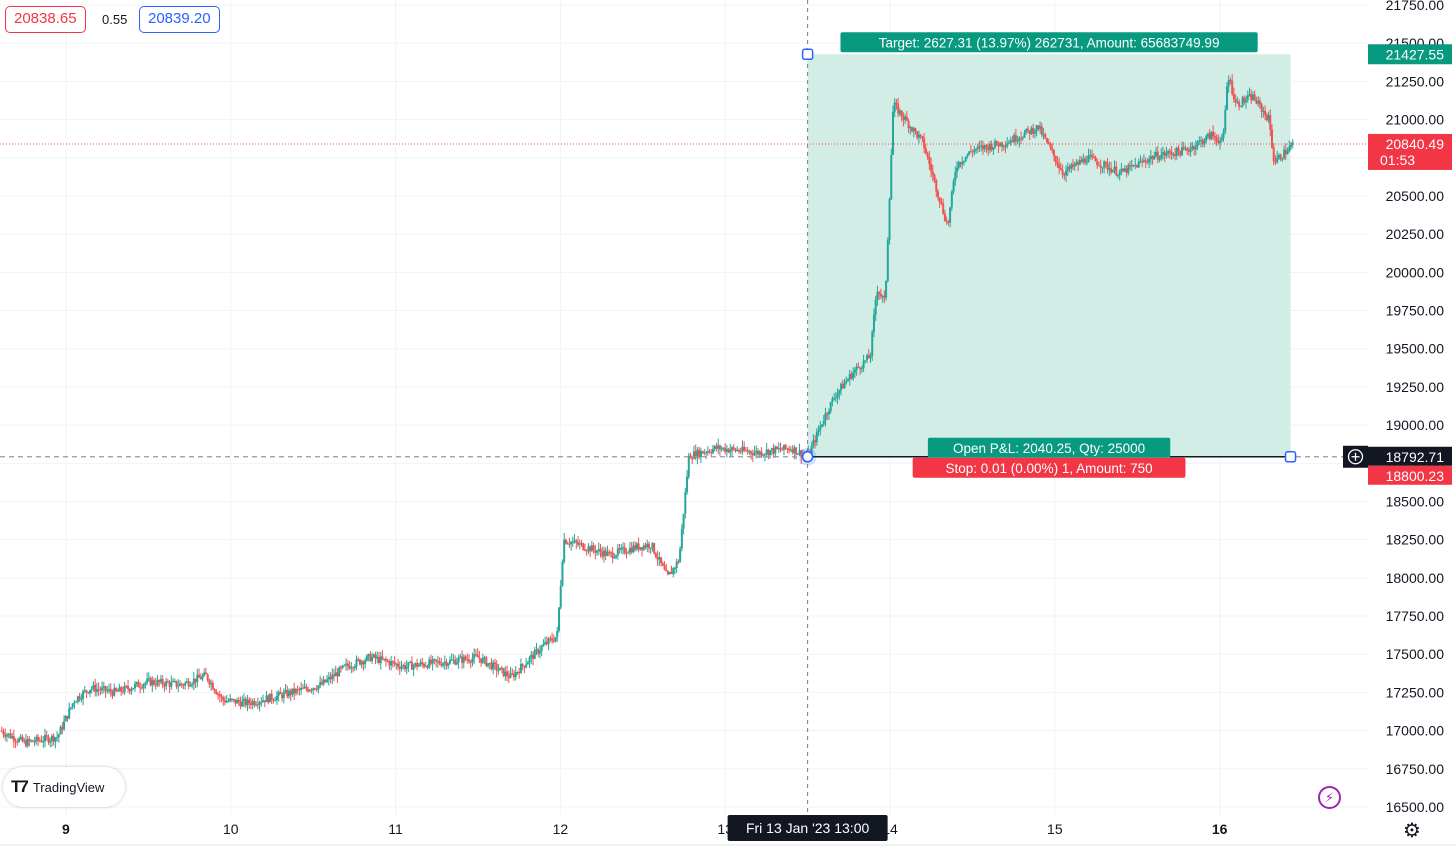  Describe the element at coordinates (64, 787) in the screenshot. I see `tradingview-logo: T7 TradingView` at that location.